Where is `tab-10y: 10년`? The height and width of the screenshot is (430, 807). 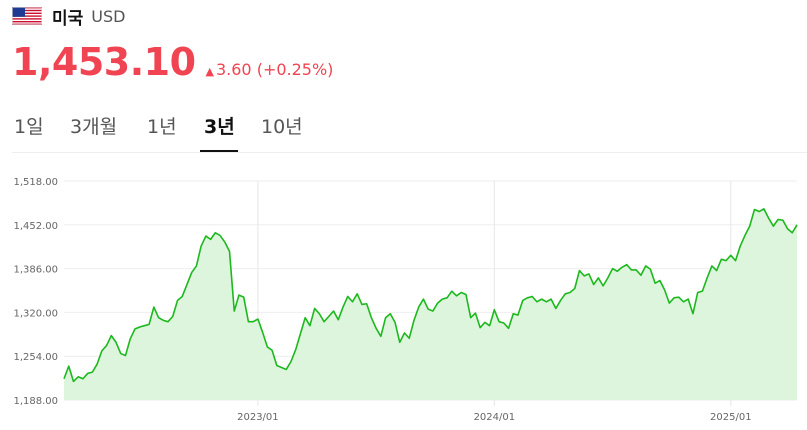 tab-10y: 10년 is located at coordinates (282, 127).